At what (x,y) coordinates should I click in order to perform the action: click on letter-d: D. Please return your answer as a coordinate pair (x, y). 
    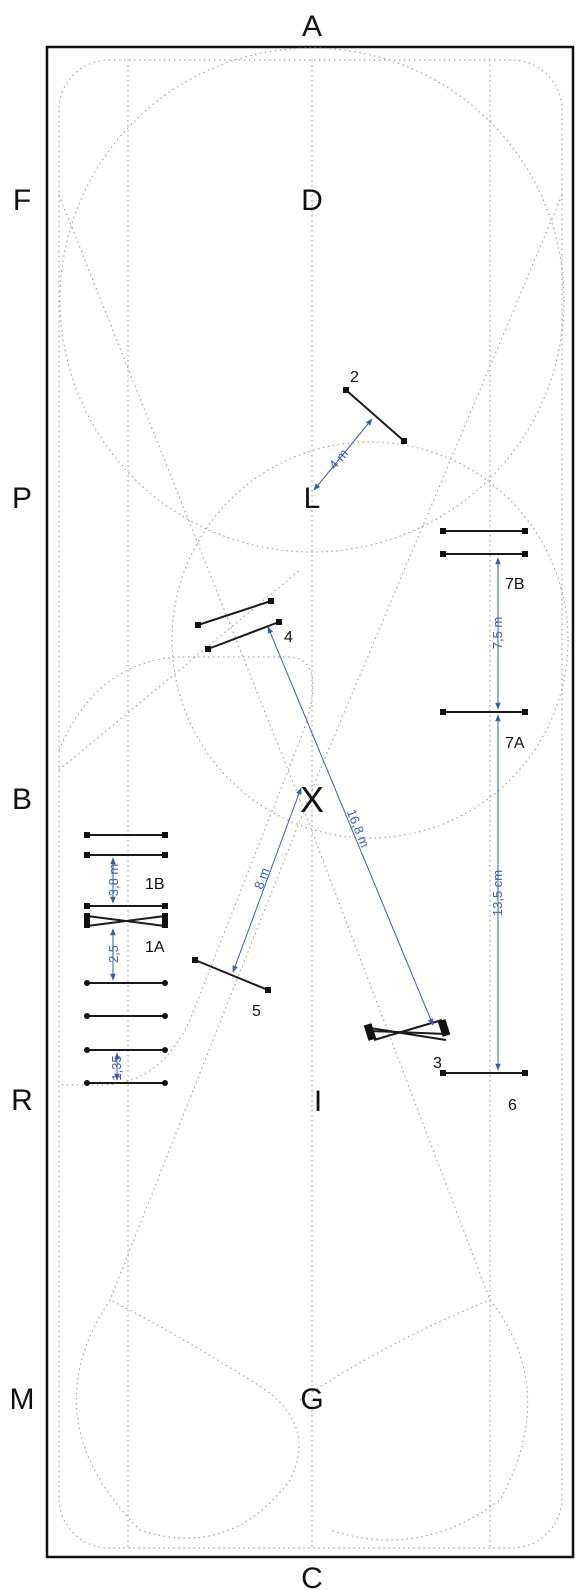
    Looking at the image, I should click on (312, 200).